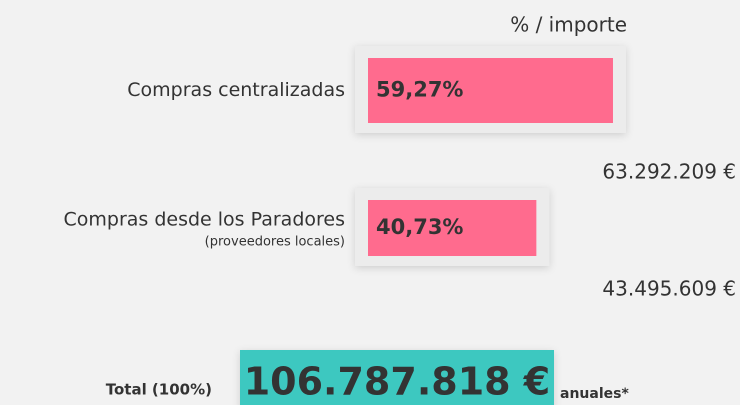 The width and height of the screenshot is (740, 405). What do you see at coordinates (669, 172) in the screenshot?
I see `amount-label: 63.292.209 €` at bounding box center [669, 172].